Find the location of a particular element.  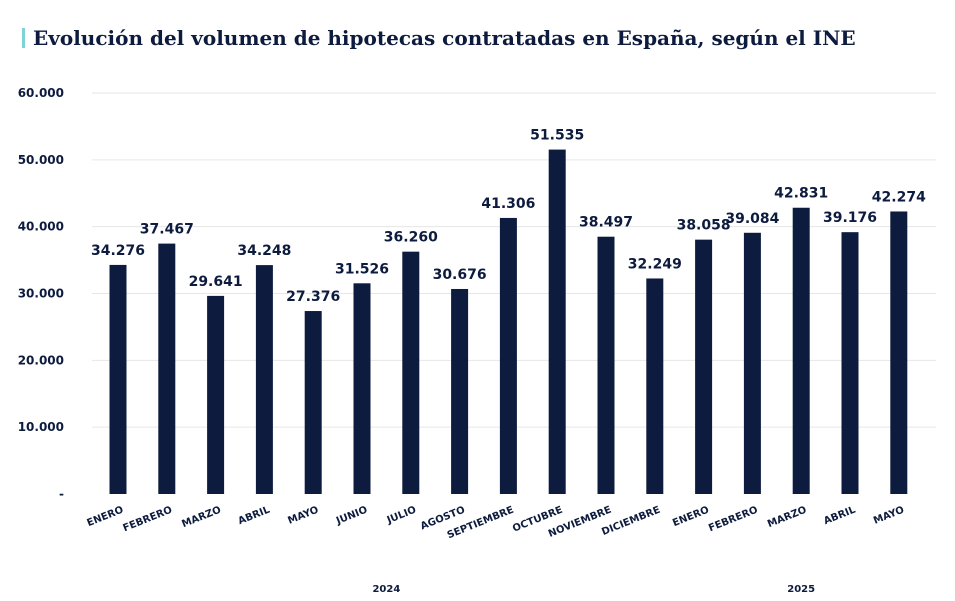

data-label: 31.526 is located at coordinates (362, 269).